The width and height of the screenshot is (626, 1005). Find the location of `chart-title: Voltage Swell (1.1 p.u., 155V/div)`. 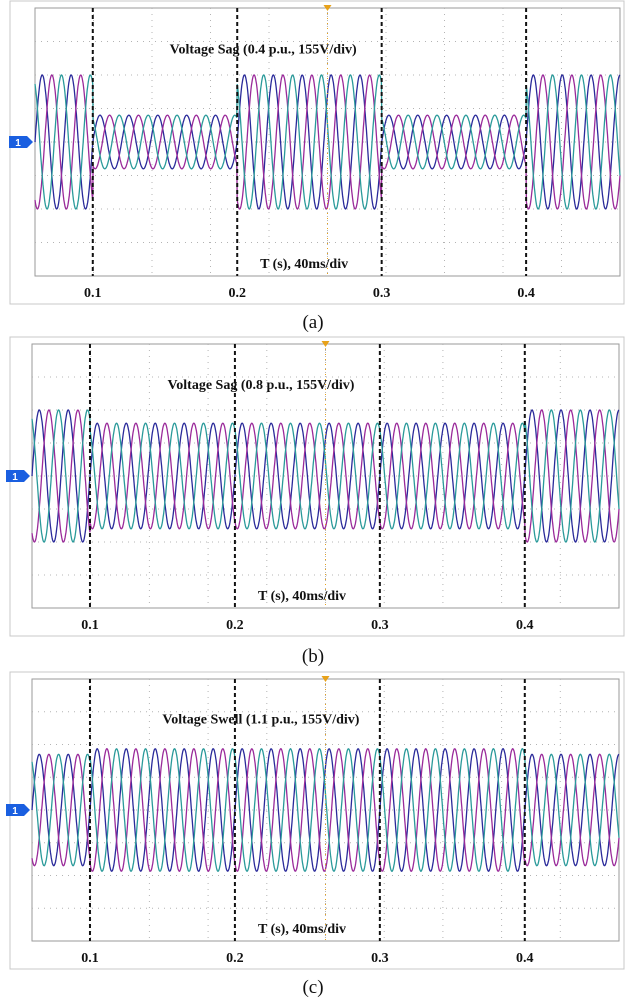

chart-title: Voltage Swell (1.1 p.u., 155V/div) is located at coordinates (260, 720).